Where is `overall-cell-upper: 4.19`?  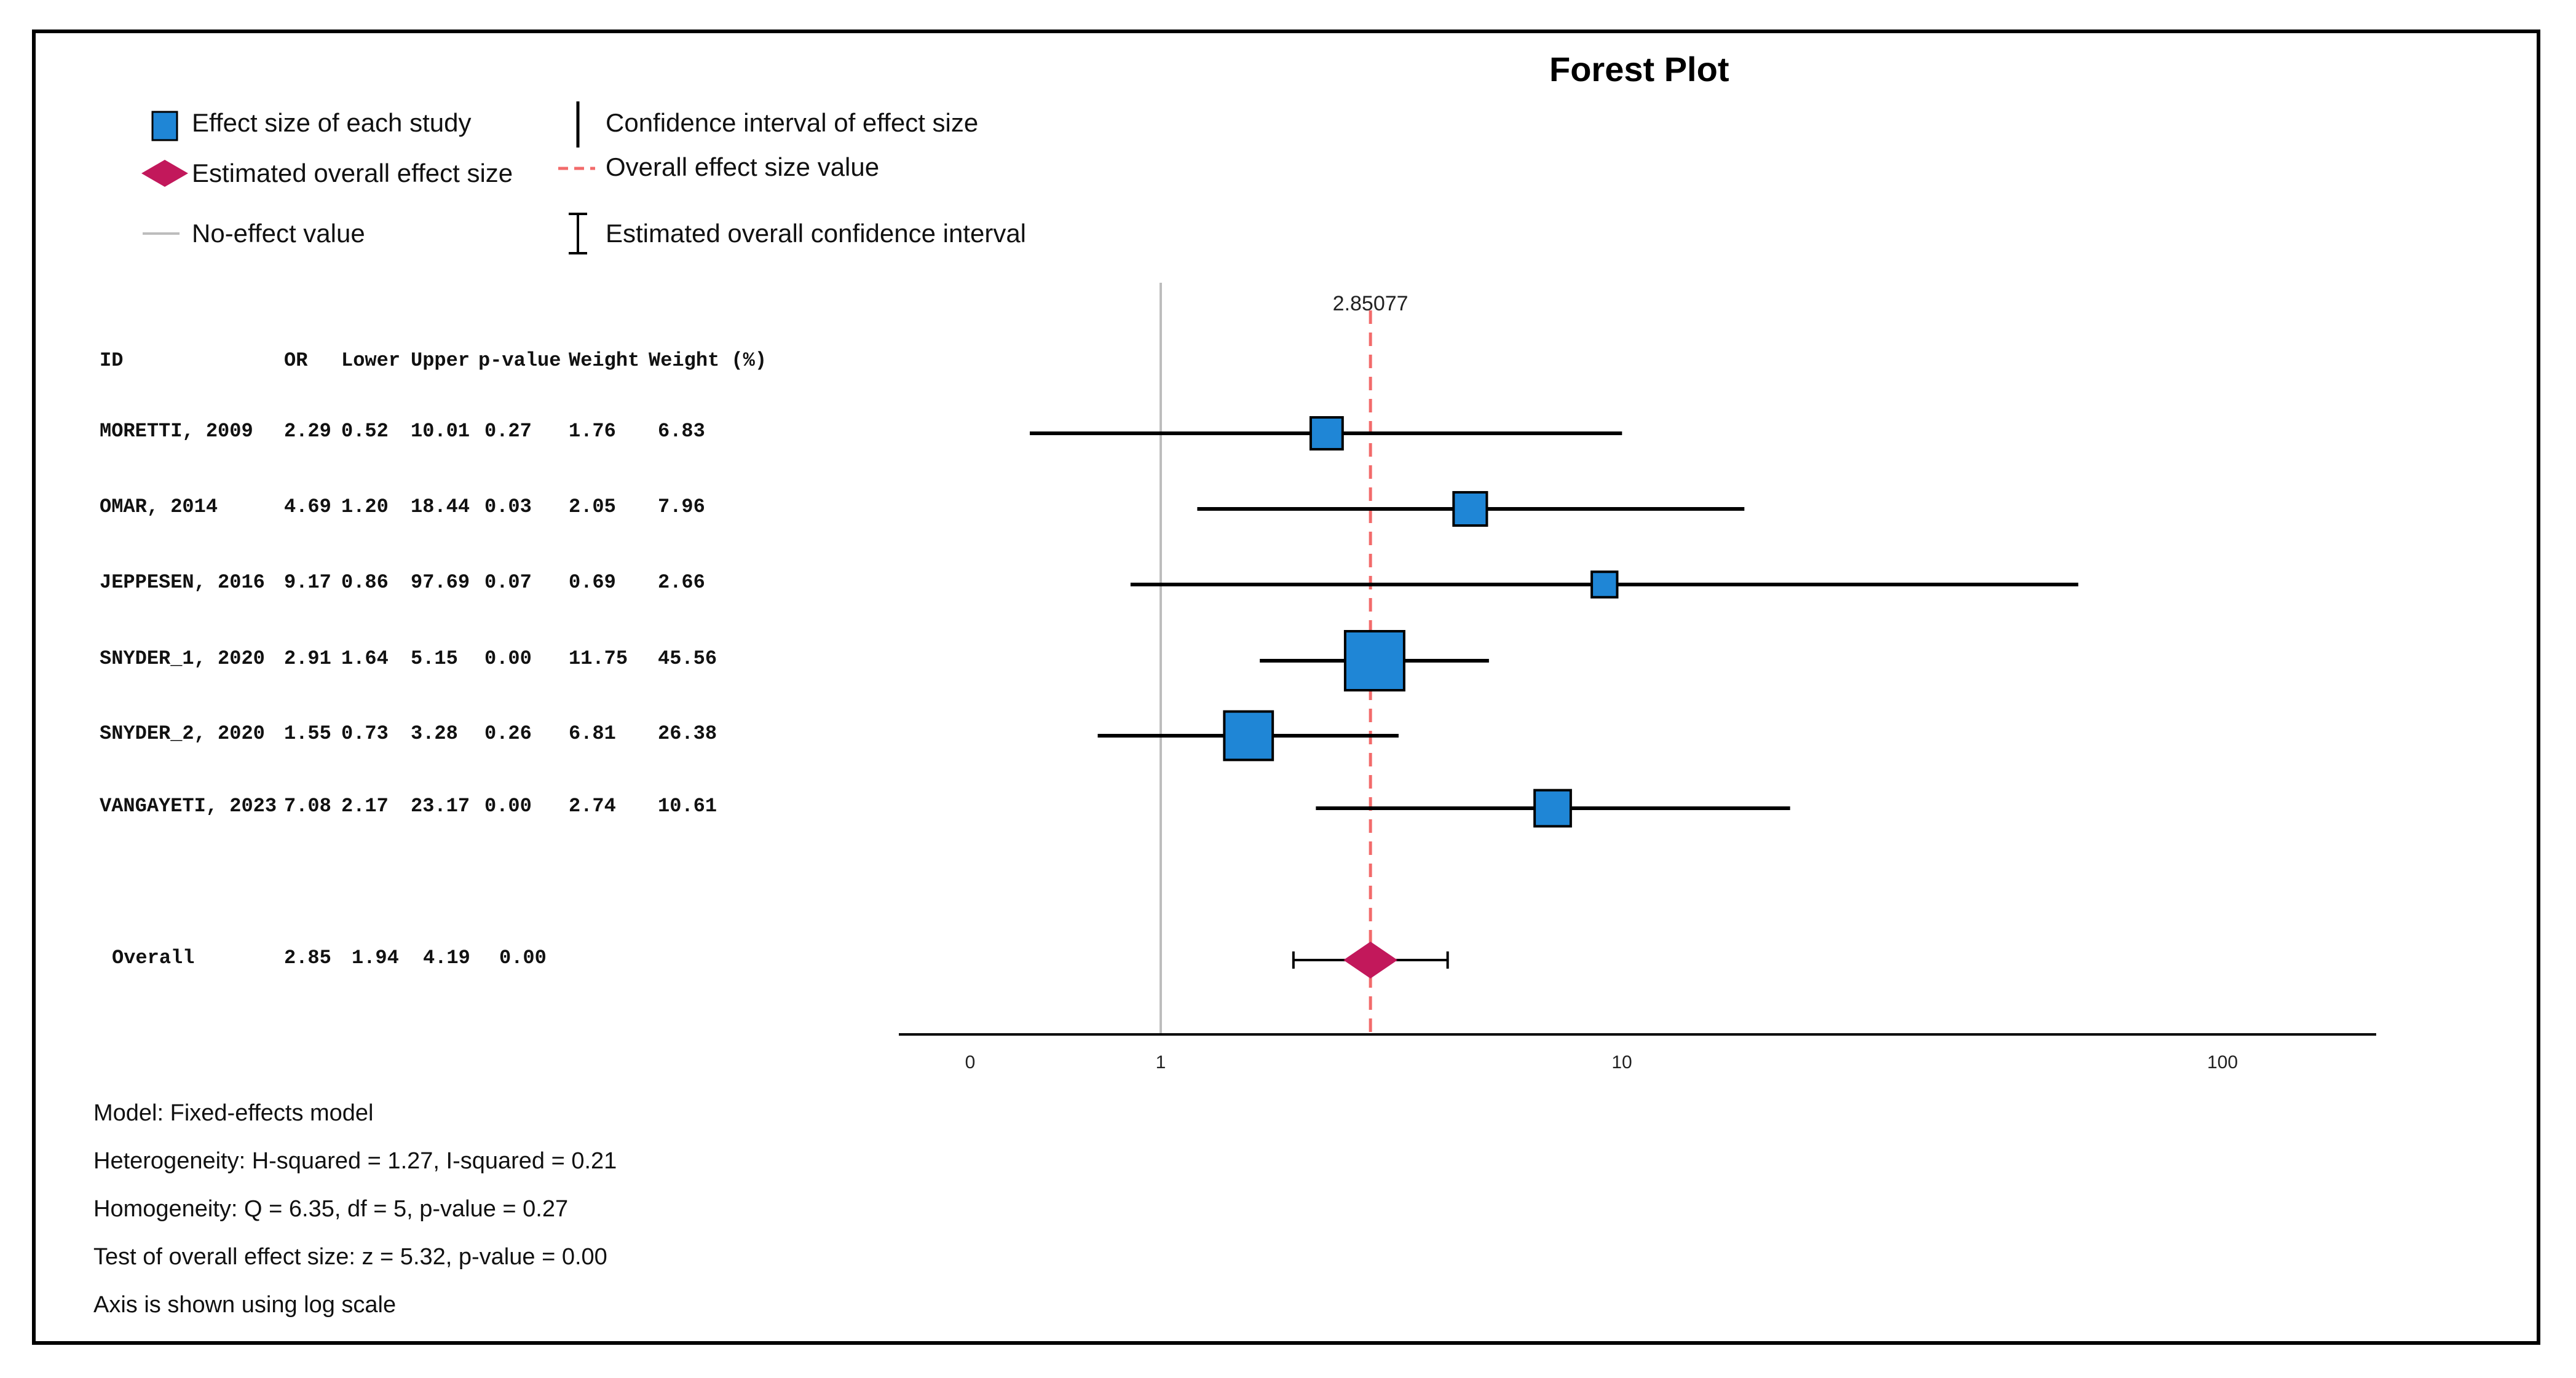
overall-cell-upper: 4.19 is located at coordinates (447, 958).